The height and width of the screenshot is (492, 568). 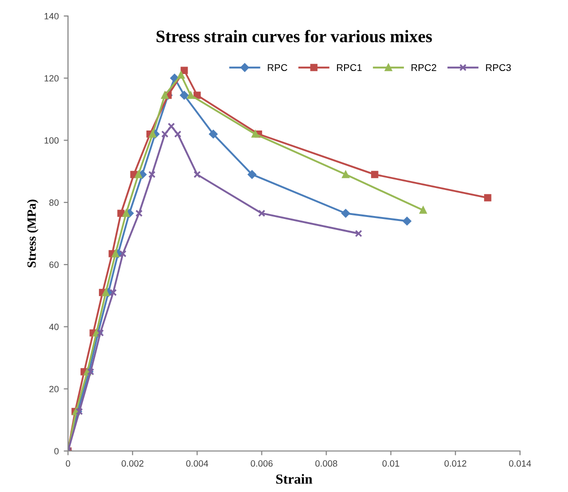 I want to click on x-tick-label: 0, so click(x=68, y=463).